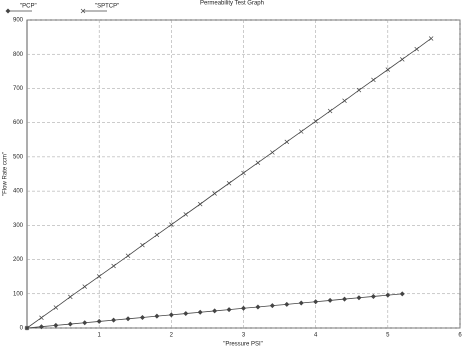 This screenshot has width=465, height=348. I want to click on x-tick-label: 1, so click(99, 336).